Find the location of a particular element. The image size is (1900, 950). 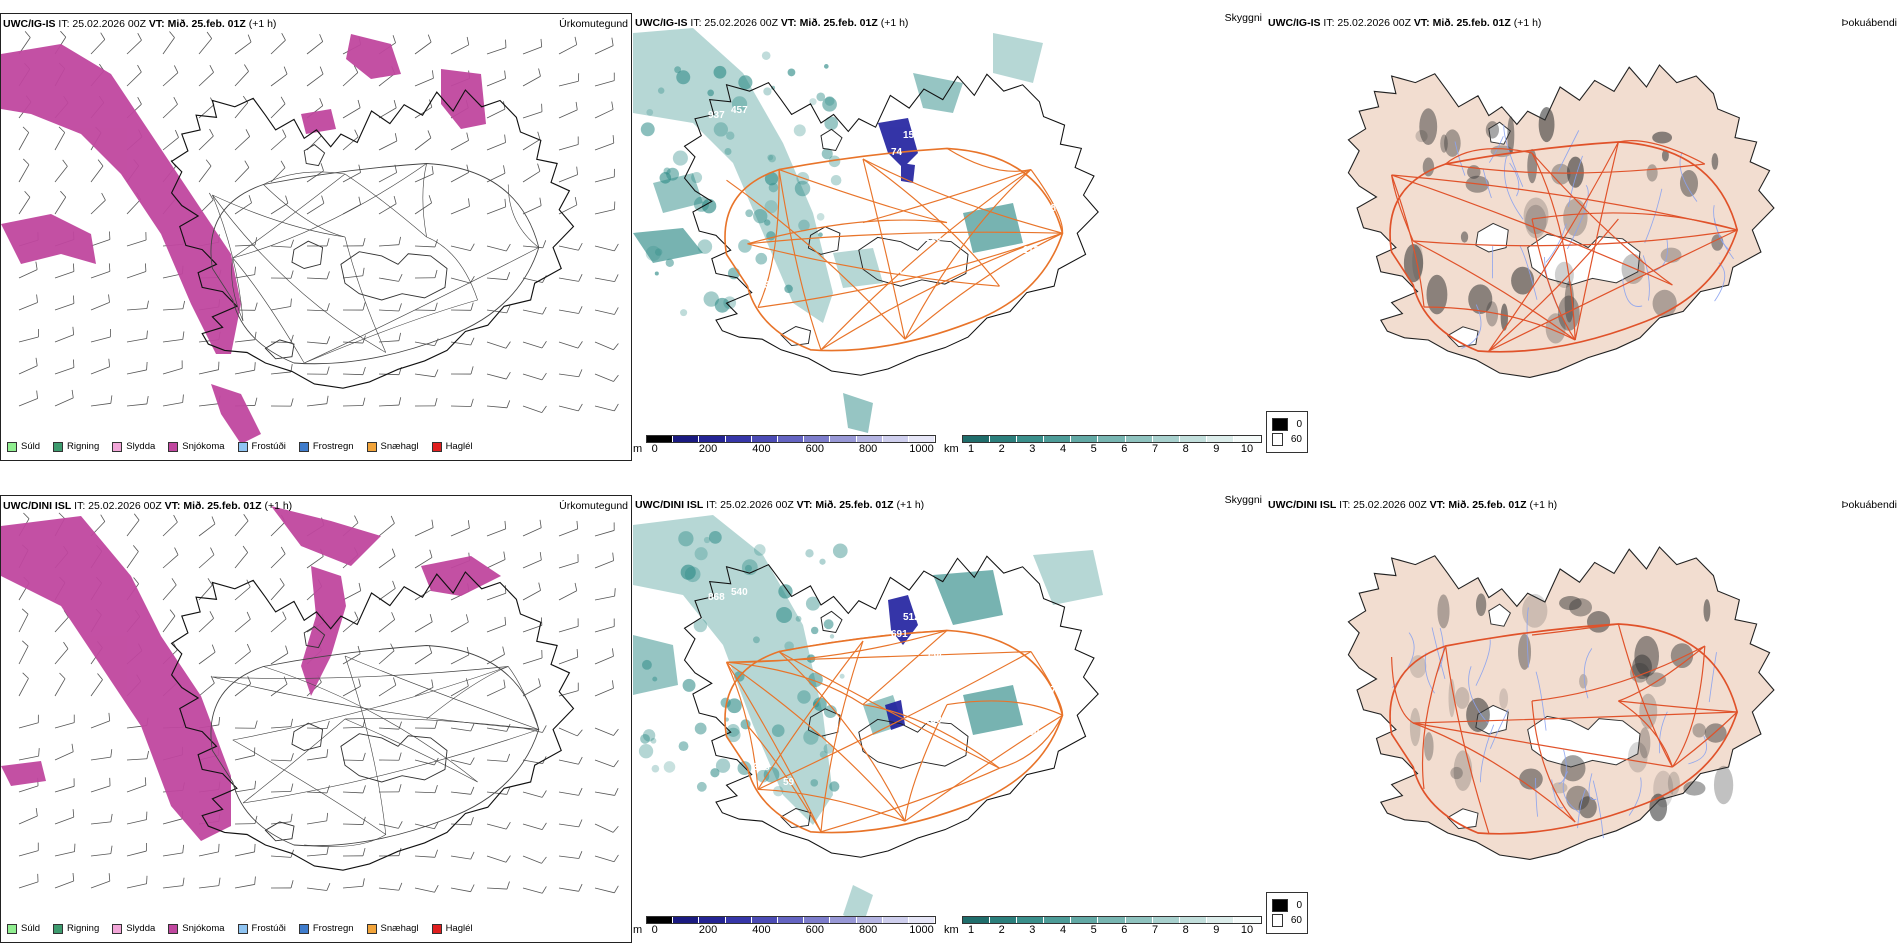

legend-item: Snæhagl is located at coordinates (392, 446).